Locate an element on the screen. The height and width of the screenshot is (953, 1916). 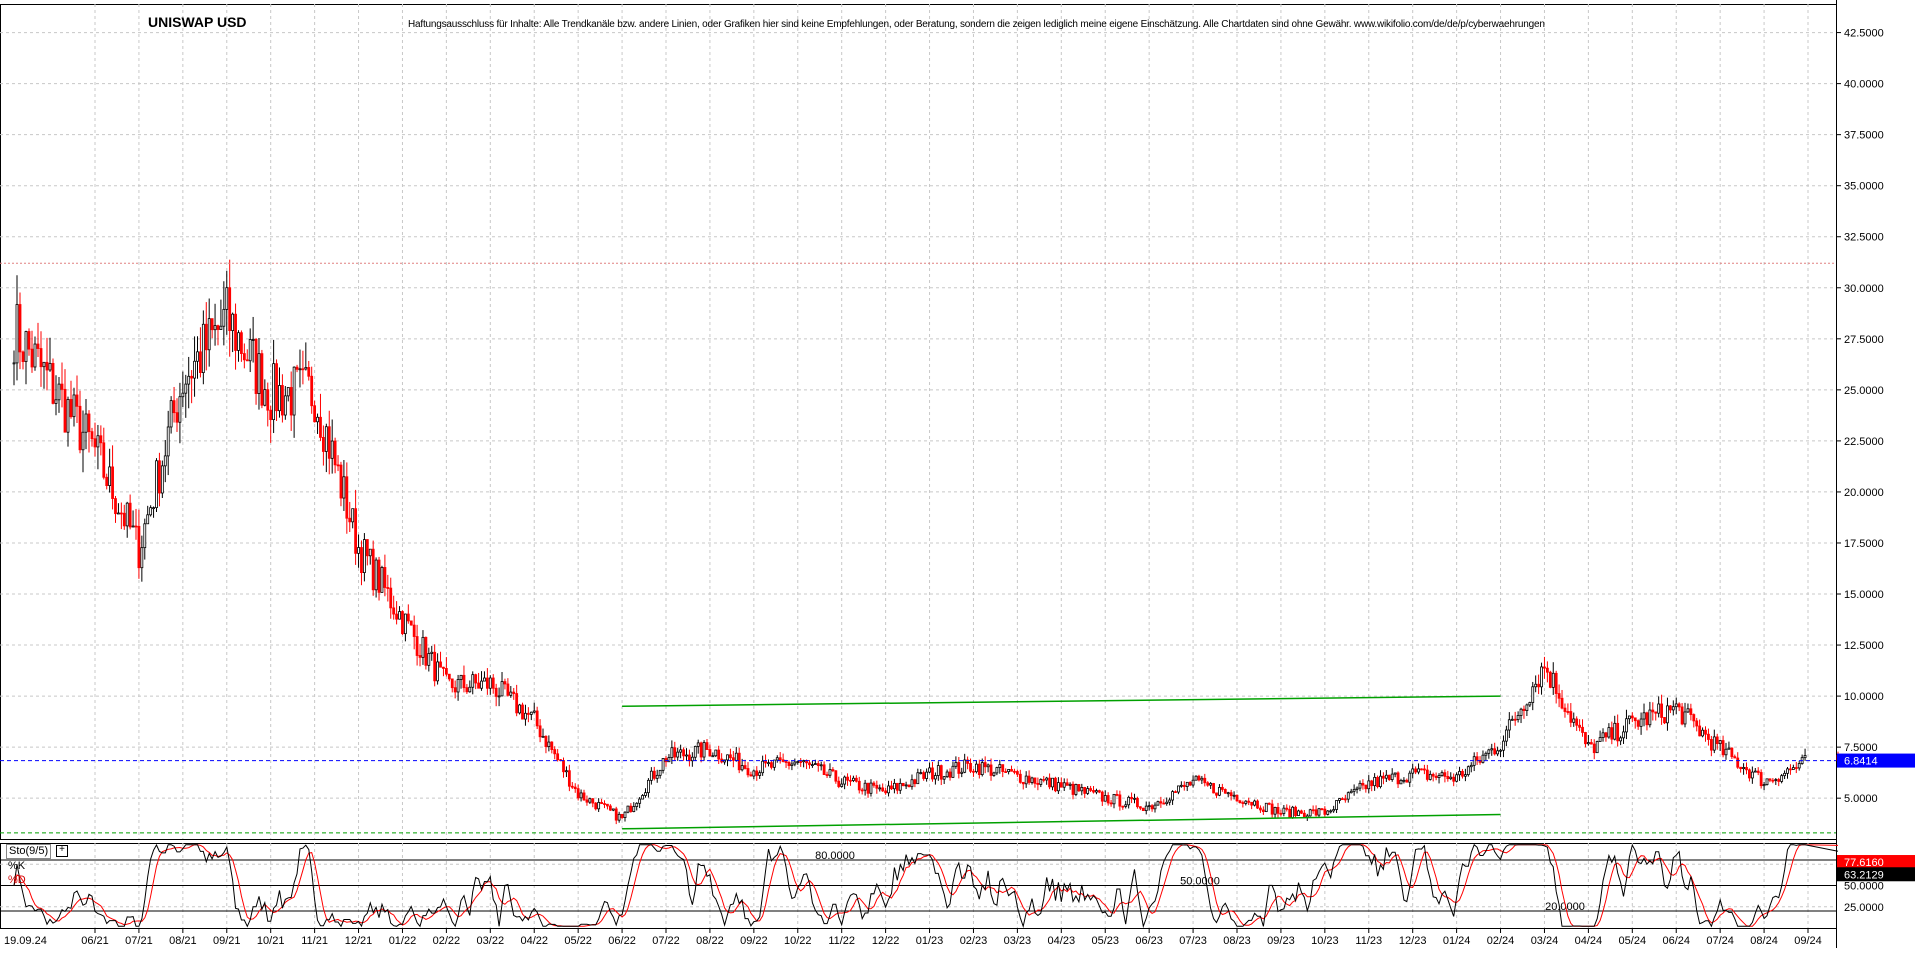
y-tick-label: 27.5000 is located at coordinates (1864, 340).